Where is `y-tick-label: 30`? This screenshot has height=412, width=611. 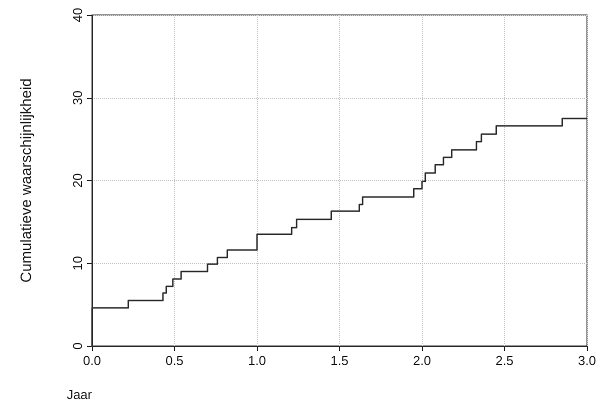 y-tick-label: 30 is located at coordinates (77, 97).